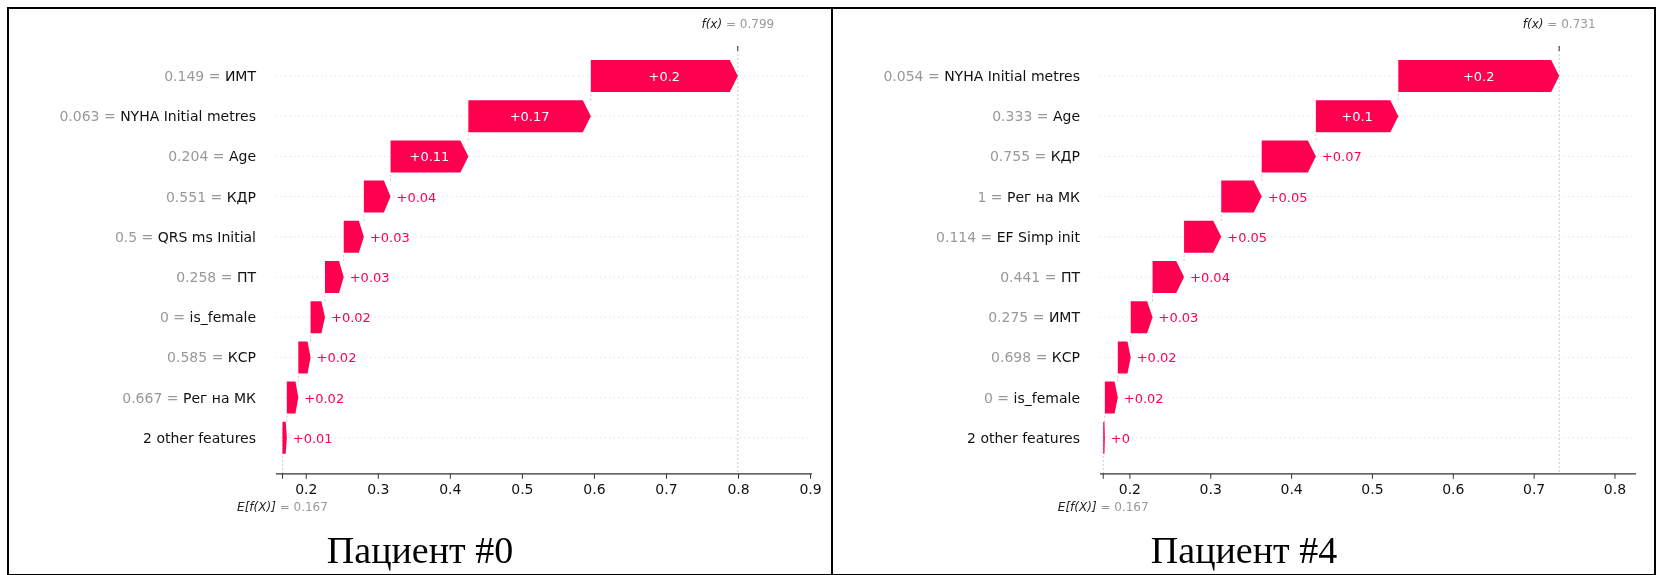 The width and height of the screenshot is (1656, 575). I want to click on x-tick-label: 0.9, so click(810, 488).